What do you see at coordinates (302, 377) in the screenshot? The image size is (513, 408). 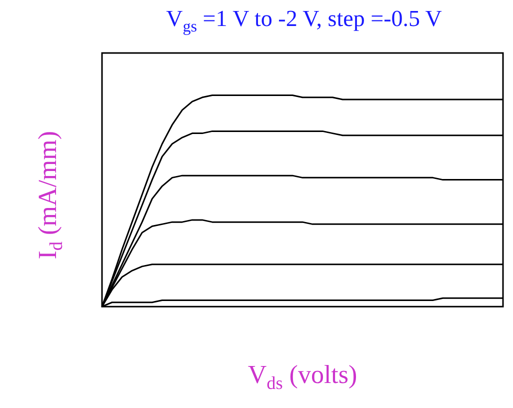 I see `x-axis-title: V$_{ds}$ (volts)` at bounding box center [302, 377].